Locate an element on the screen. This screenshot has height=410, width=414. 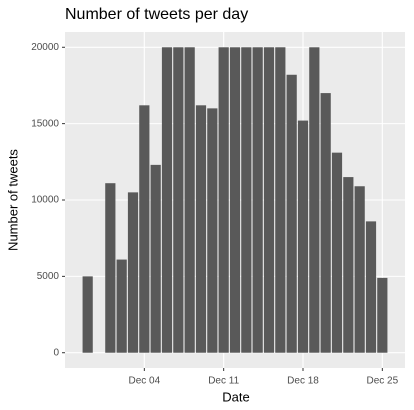
x-tick-label: Dec 04 is located at coordinates (144, 381).